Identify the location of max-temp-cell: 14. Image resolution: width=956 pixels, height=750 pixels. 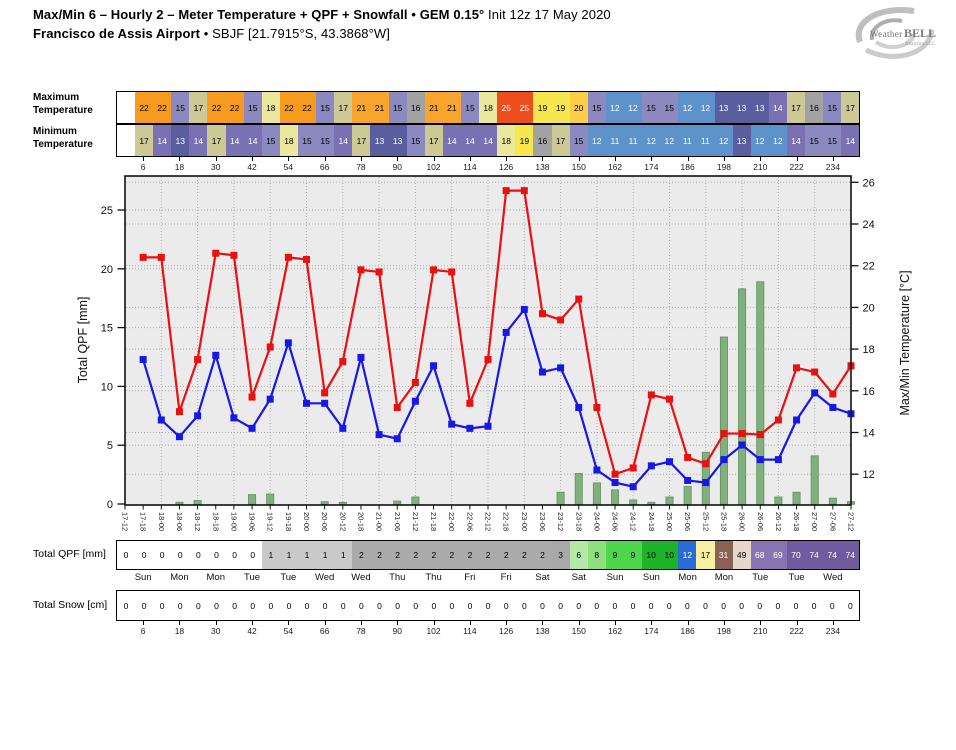
(777, 107).